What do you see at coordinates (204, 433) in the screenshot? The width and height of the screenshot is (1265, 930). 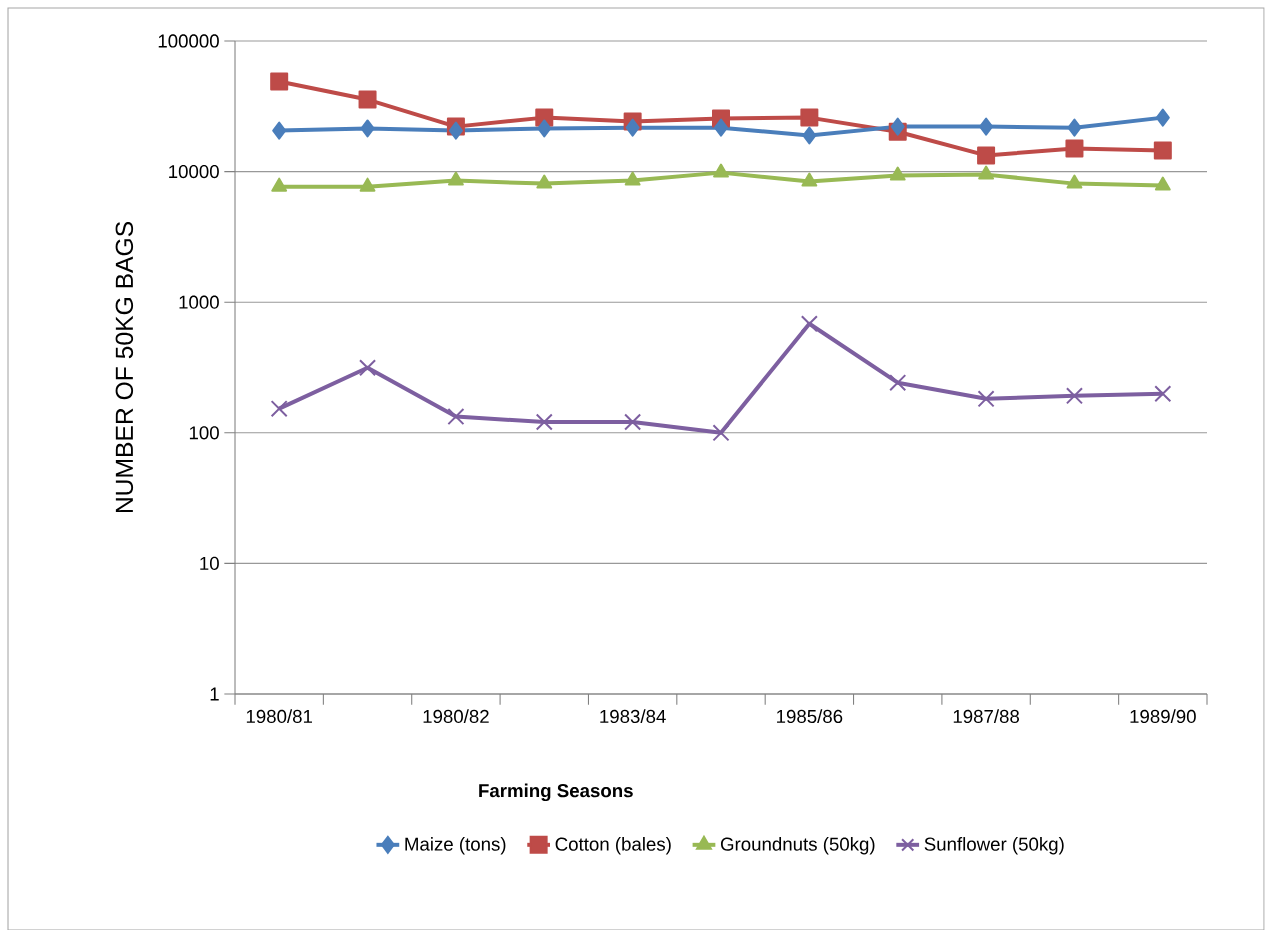 I see `y-tick-label: 100` at bounding box center [204, 433].